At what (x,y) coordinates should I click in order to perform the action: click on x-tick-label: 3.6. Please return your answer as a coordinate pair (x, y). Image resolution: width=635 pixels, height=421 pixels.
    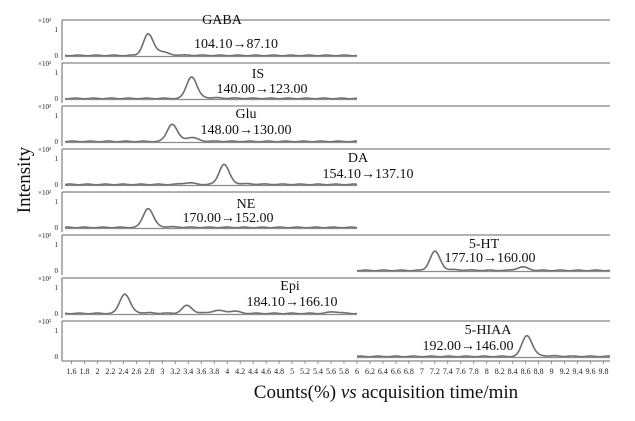
    Looking at the image, I should click on (201, 371).